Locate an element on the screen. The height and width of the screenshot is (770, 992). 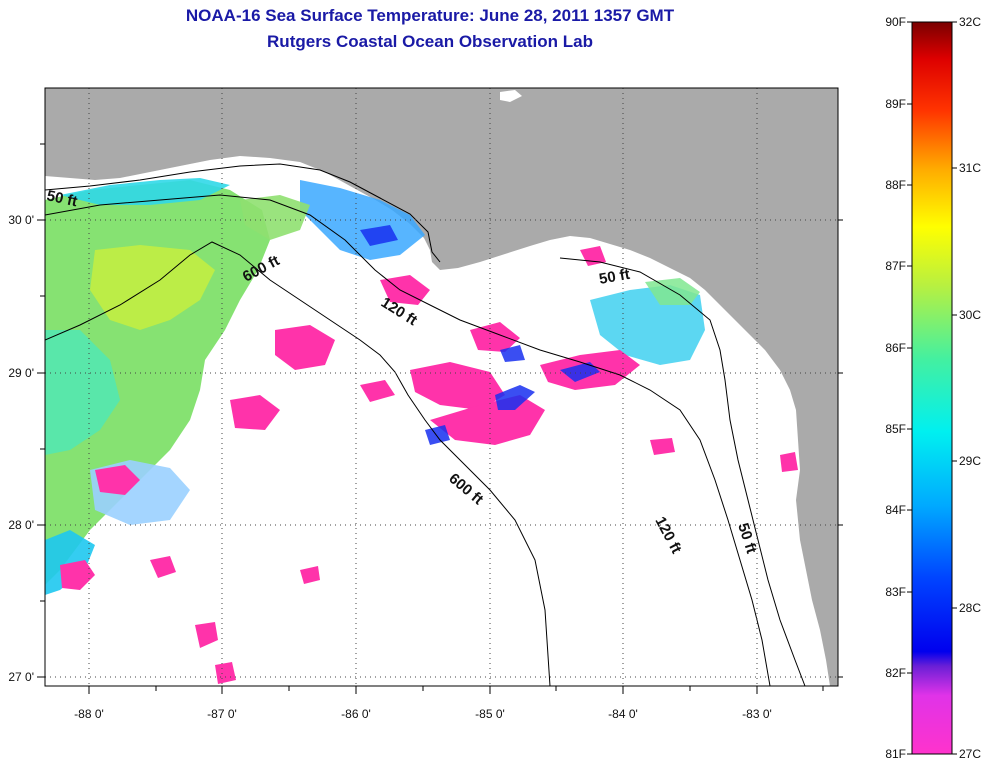
colorbar-label-f: 87F is located at coordinates (895, 266).